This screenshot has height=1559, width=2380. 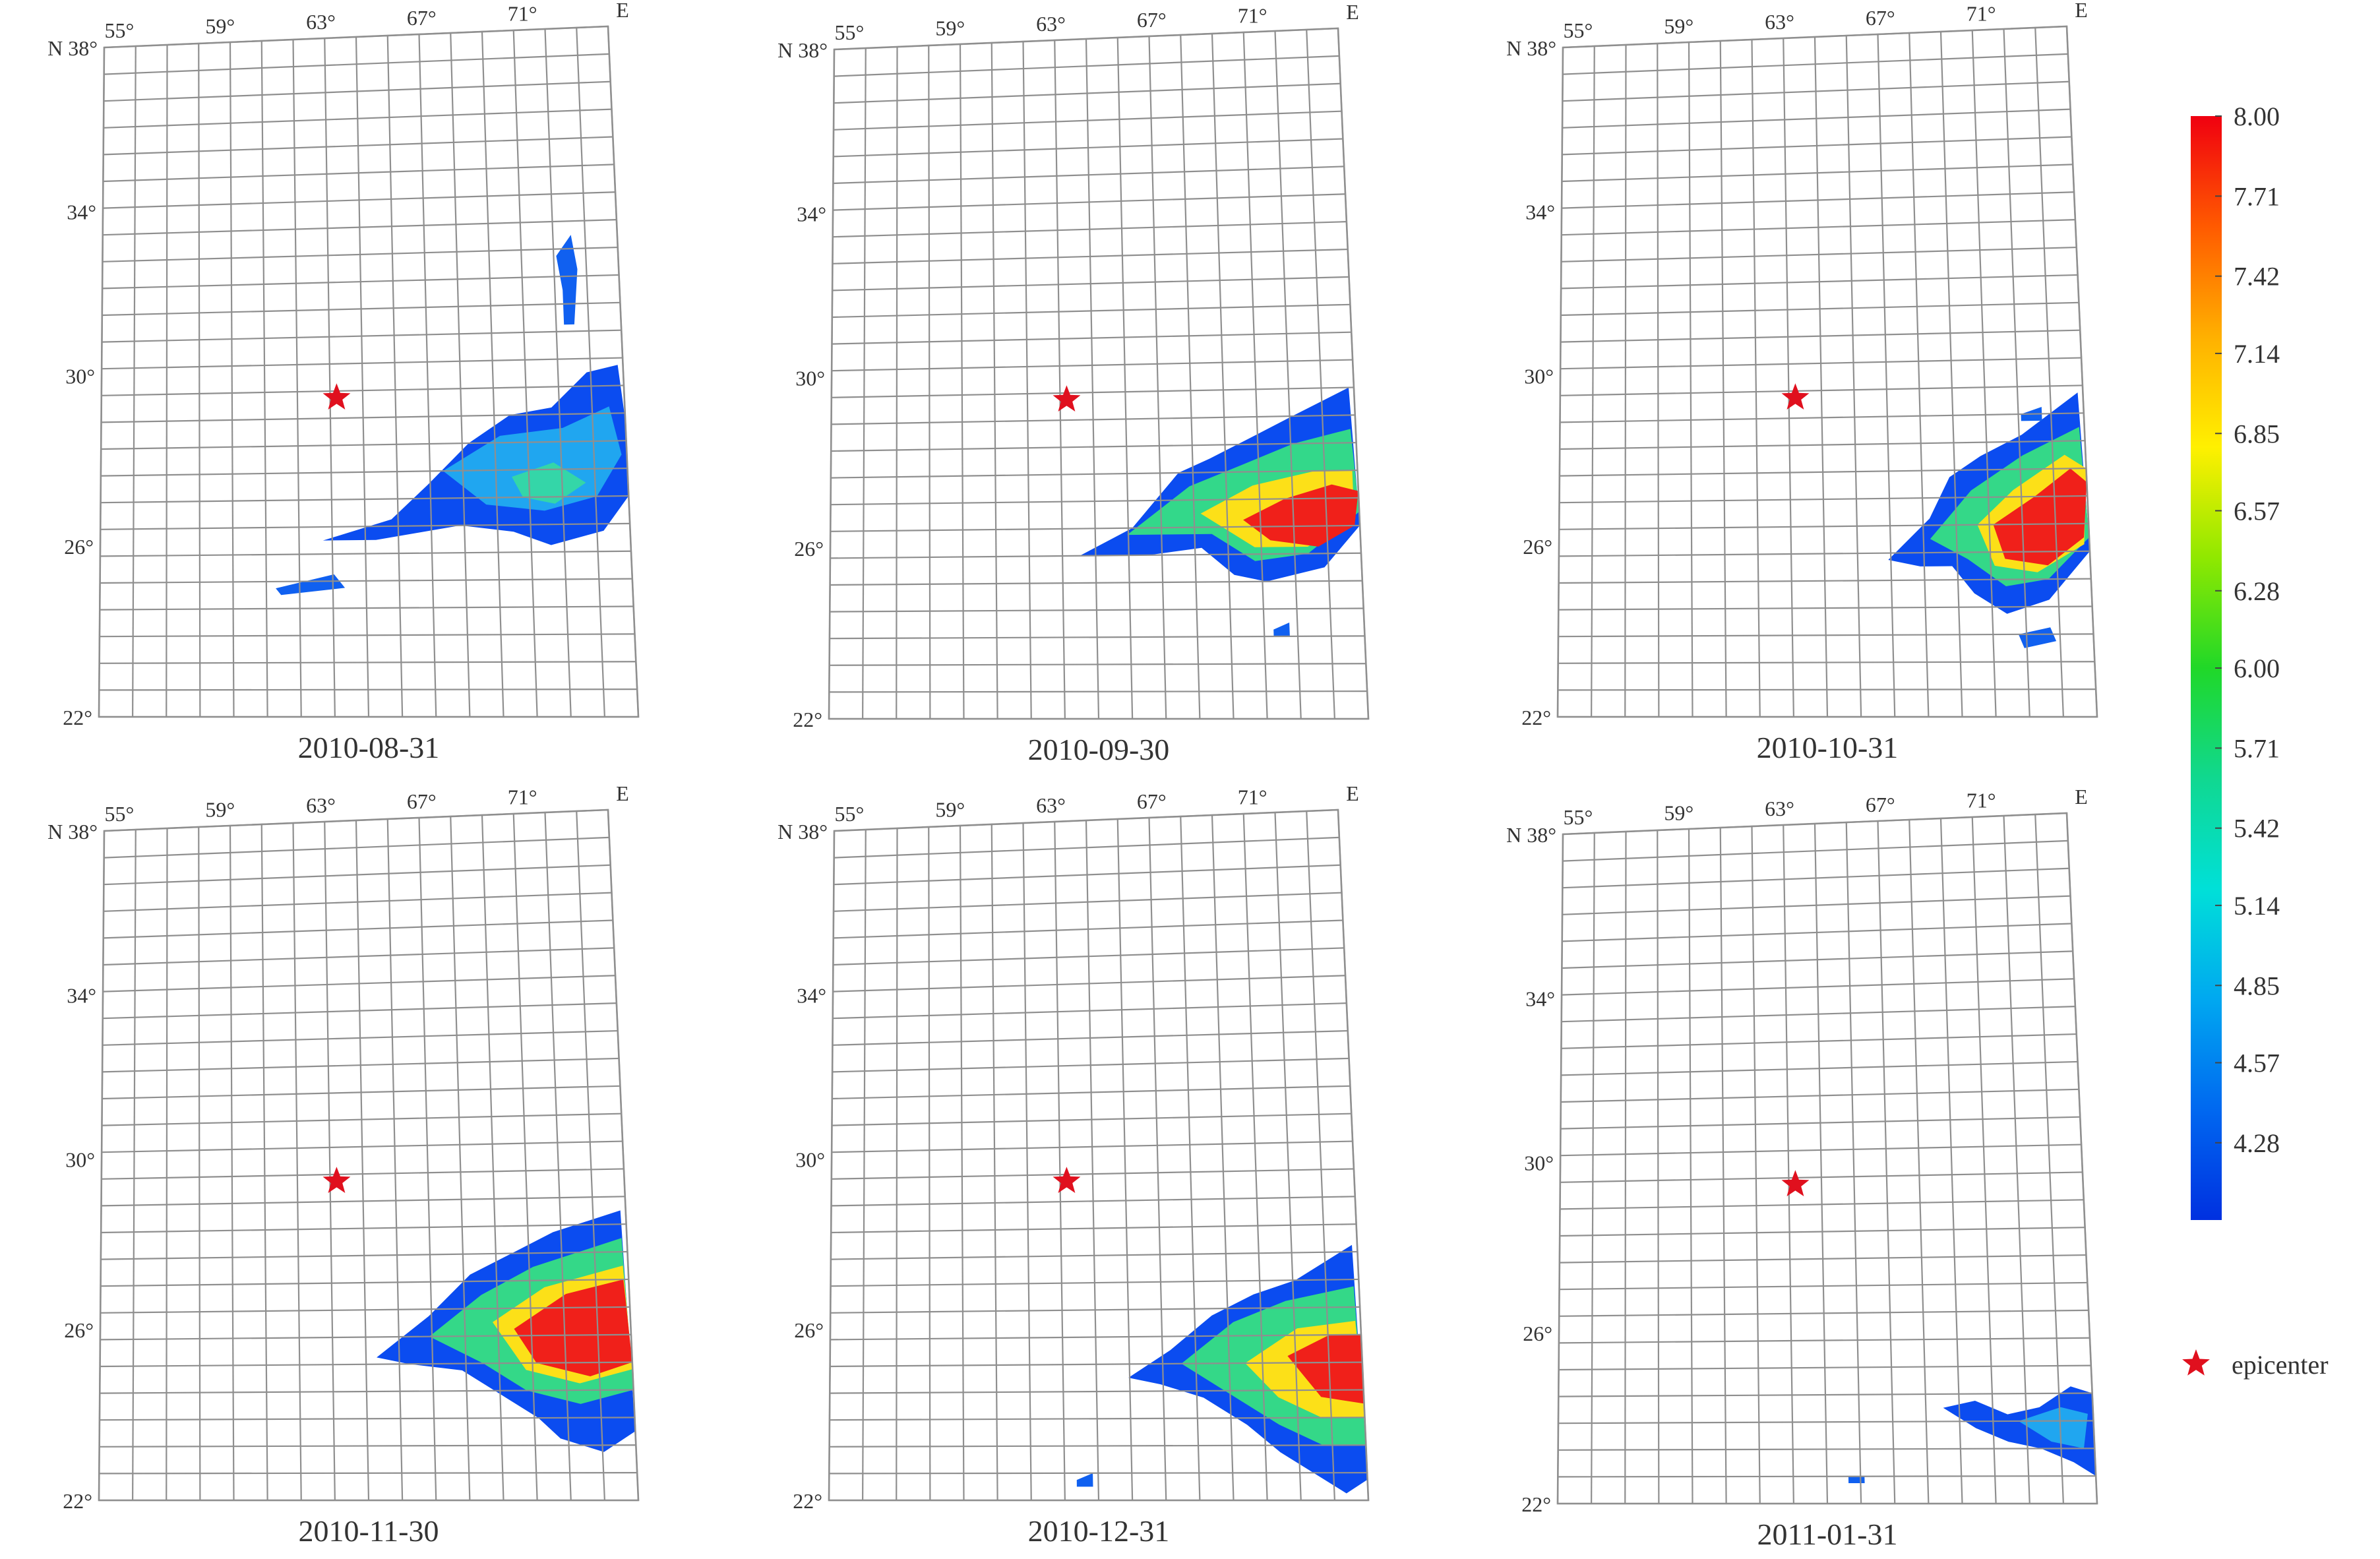 I want to click on map-date-caption: 2011-01-31, so click(x=1827, y=1534).